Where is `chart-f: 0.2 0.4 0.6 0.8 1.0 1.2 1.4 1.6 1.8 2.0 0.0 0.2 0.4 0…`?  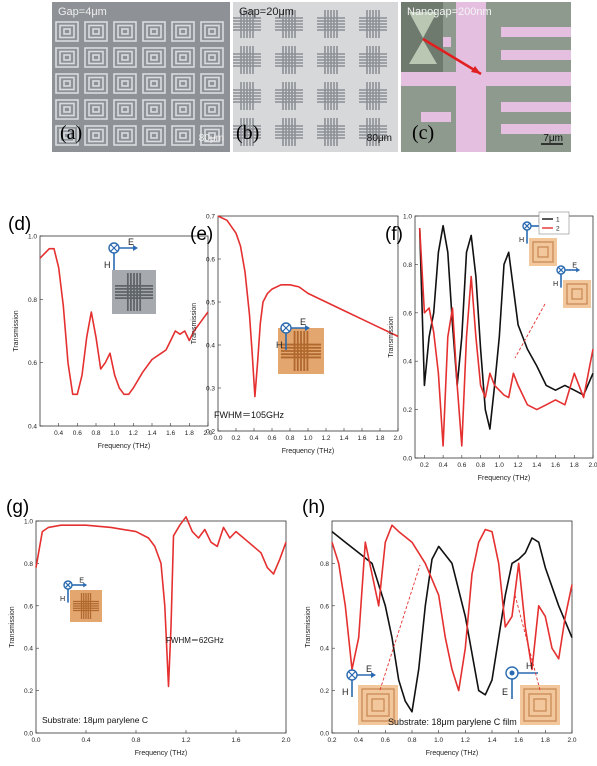
chart-f: 0.2 0.4 0.6 0.8 1.0 1.2 1.4 1.6 1.8 2.0 0.0 0.2 0.4 0… is located at coordinates (491, 346).